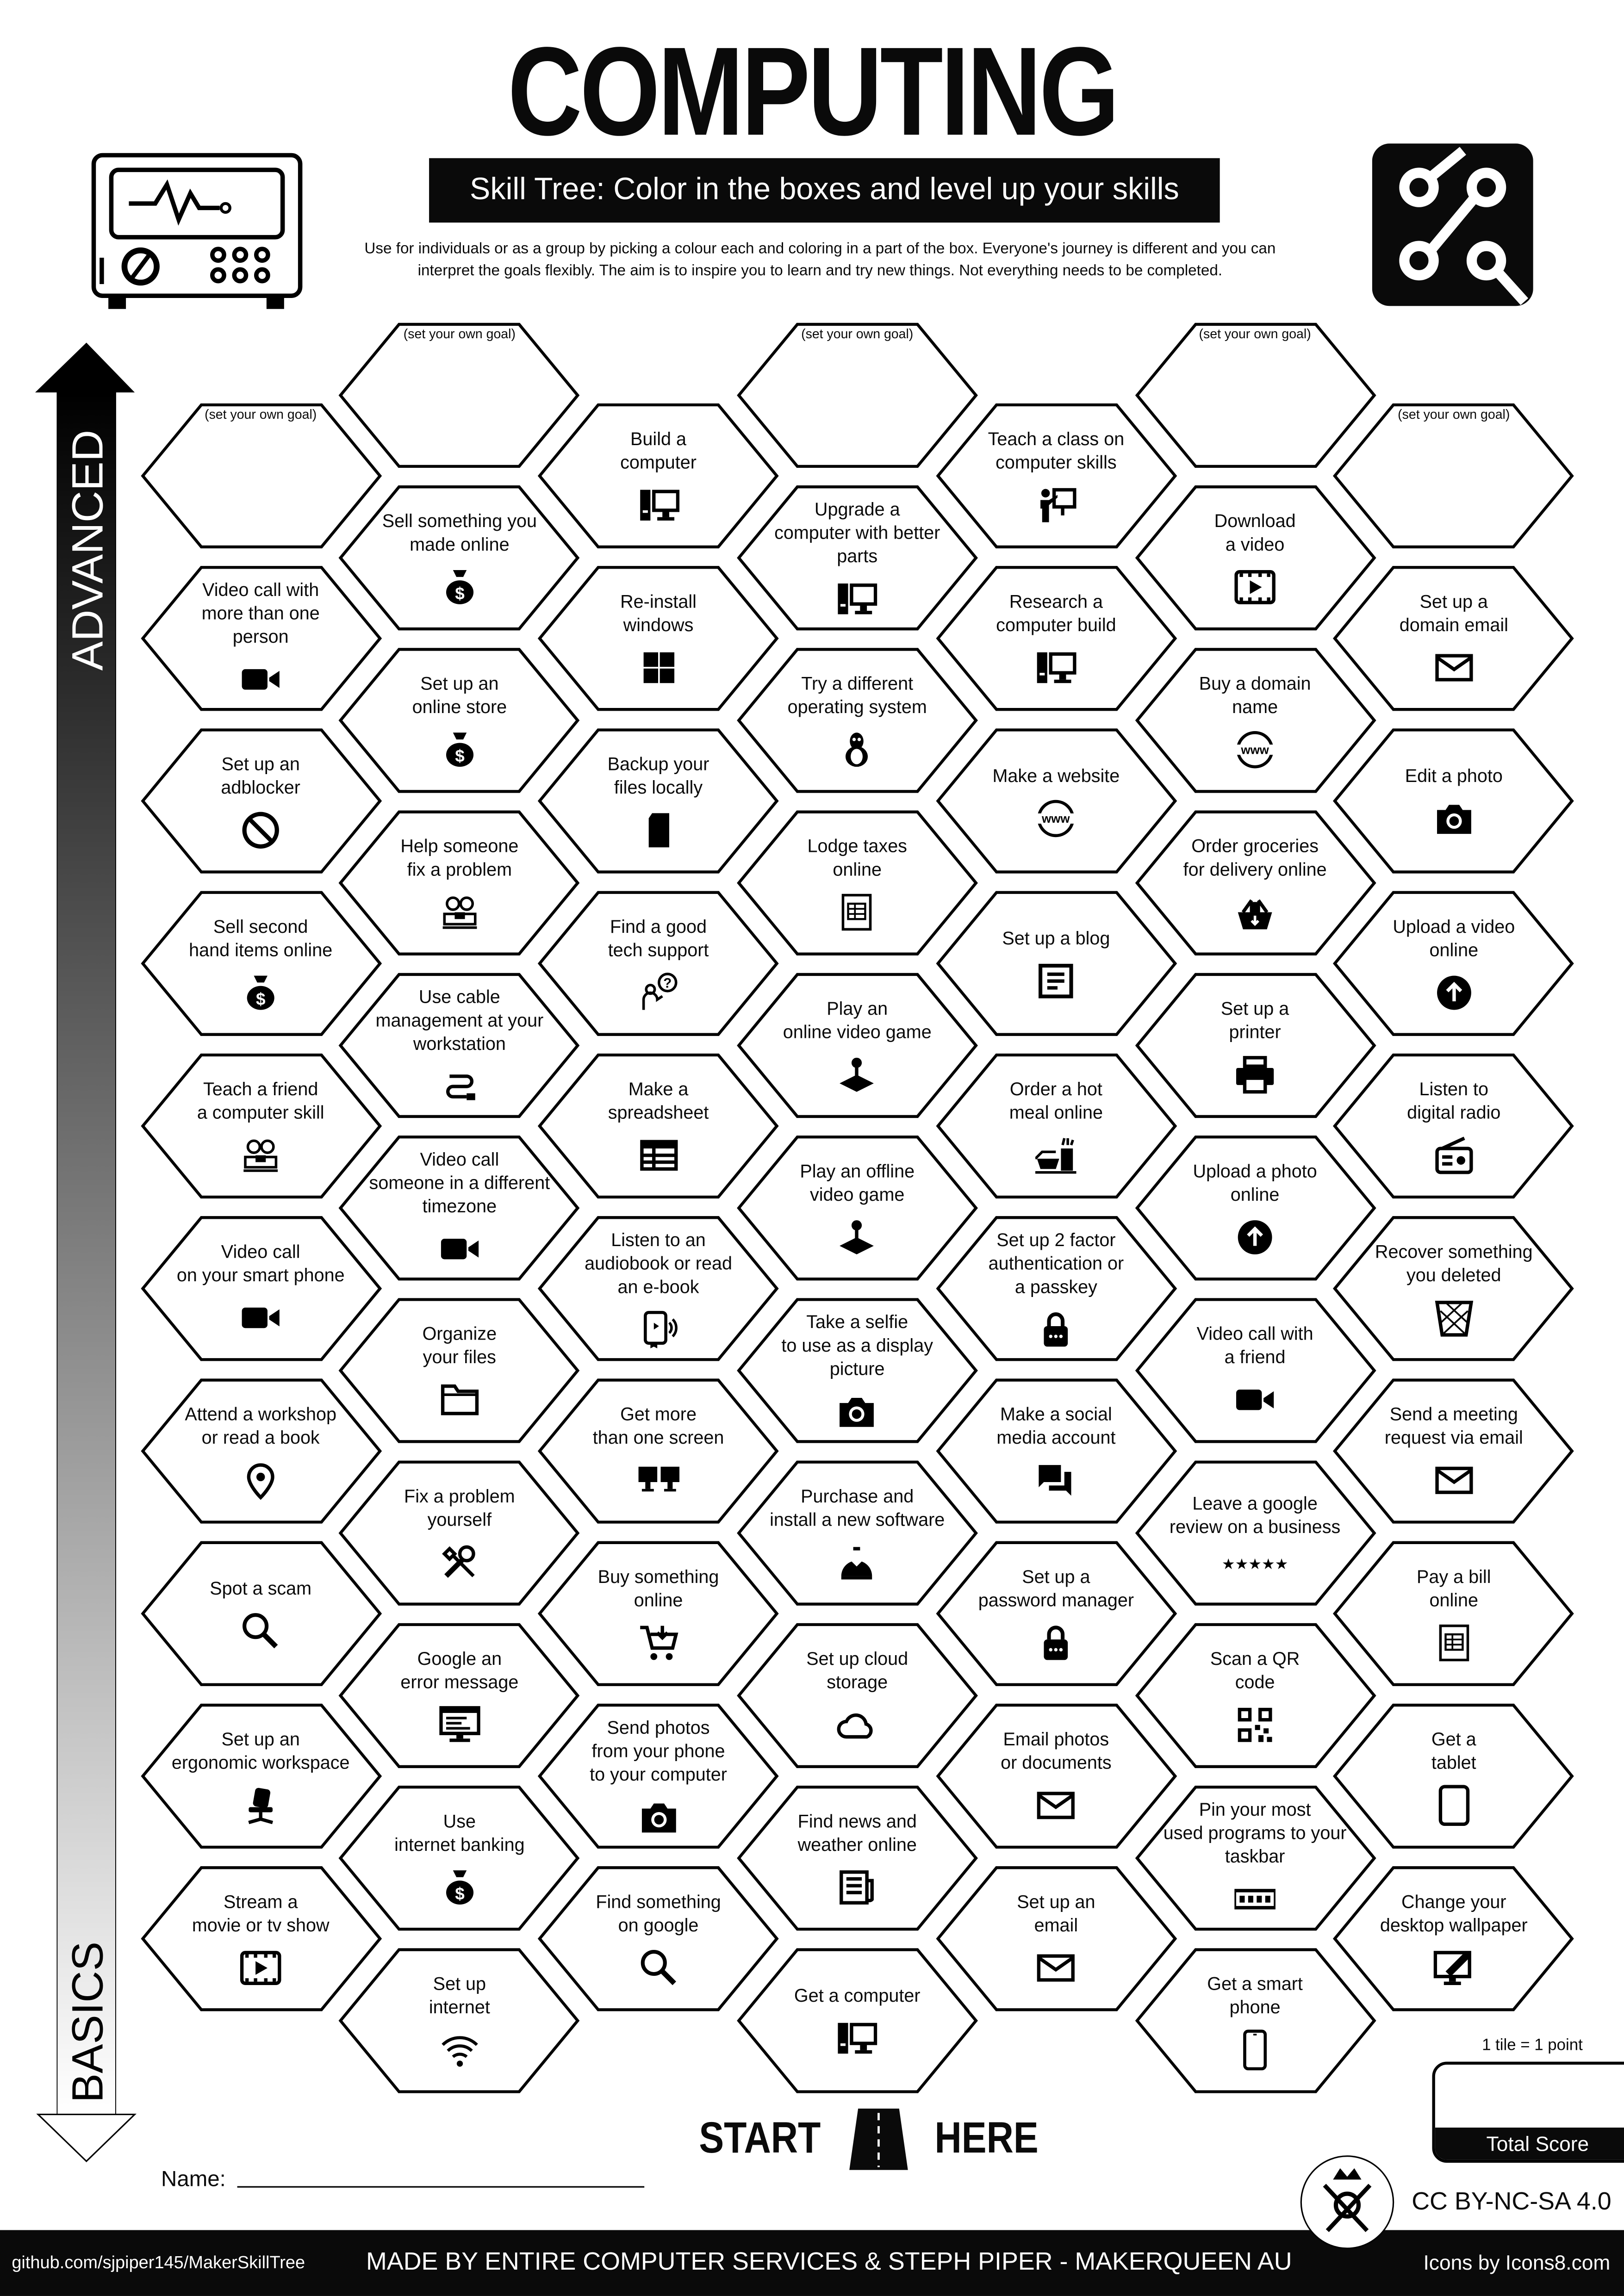  Describe the element at coordinates (1453, 1451) in the screenshot. I see `skill-tile: Send a meeting request via email` at that location.